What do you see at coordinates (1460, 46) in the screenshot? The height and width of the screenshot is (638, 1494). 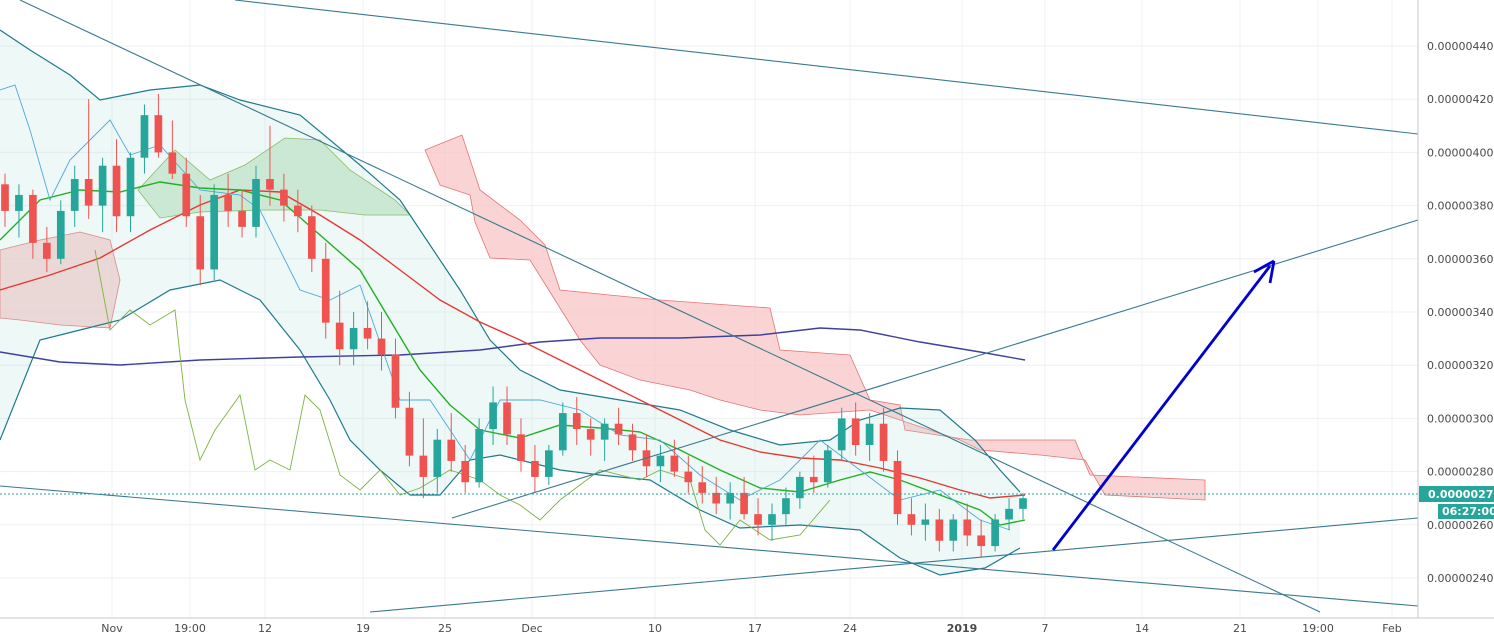 I see `y-tick-label: 0.00000440` at bounding box center [1460, 46].